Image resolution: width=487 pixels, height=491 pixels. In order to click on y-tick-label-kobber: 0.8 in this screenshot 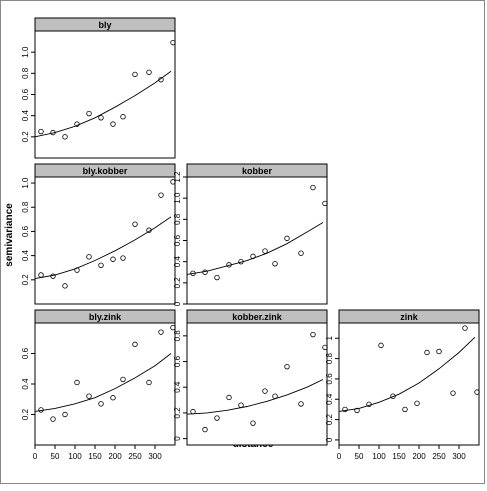, I will do `click(177, 219)`.